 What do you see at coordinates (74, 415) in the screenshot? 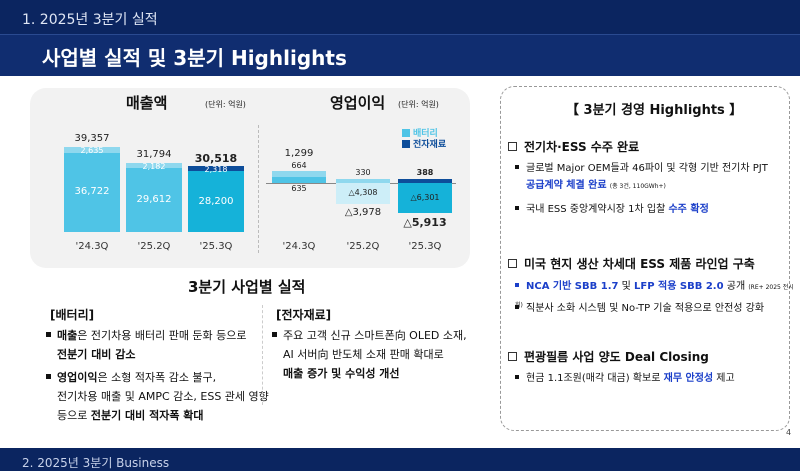
I see `battery-b2-text3: 등으로` at bounding box center [74, 415].